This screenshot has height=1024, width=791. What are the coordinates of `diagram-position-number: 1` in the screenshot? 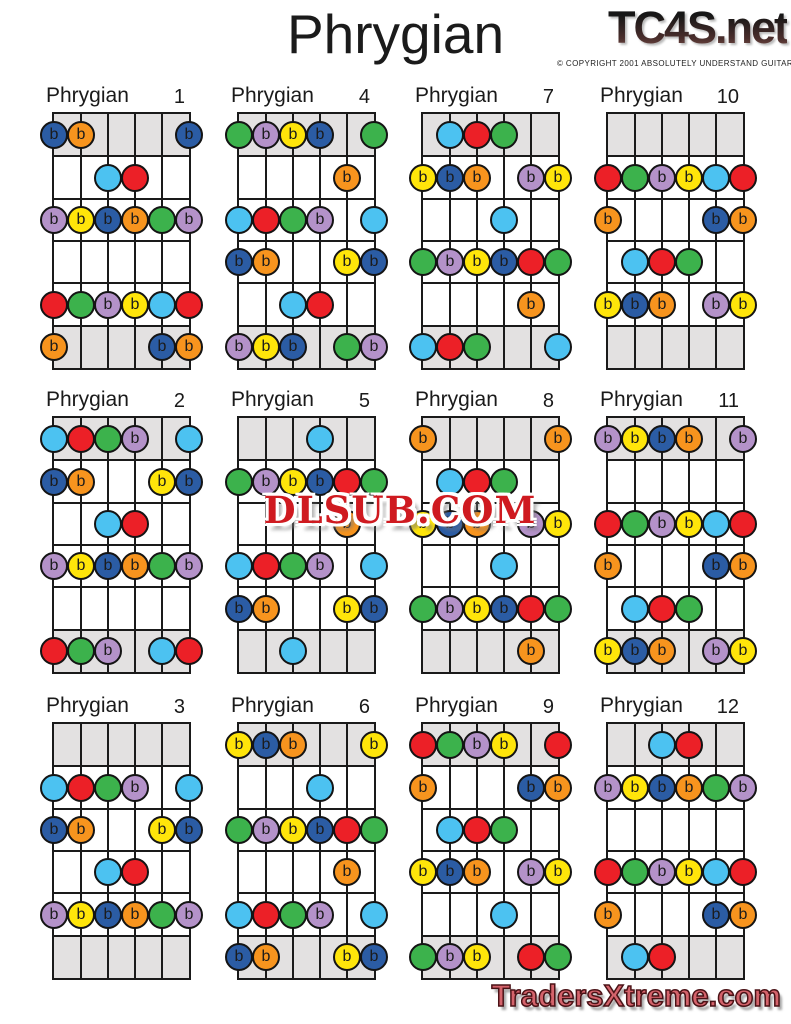 It's located at (179, 97).